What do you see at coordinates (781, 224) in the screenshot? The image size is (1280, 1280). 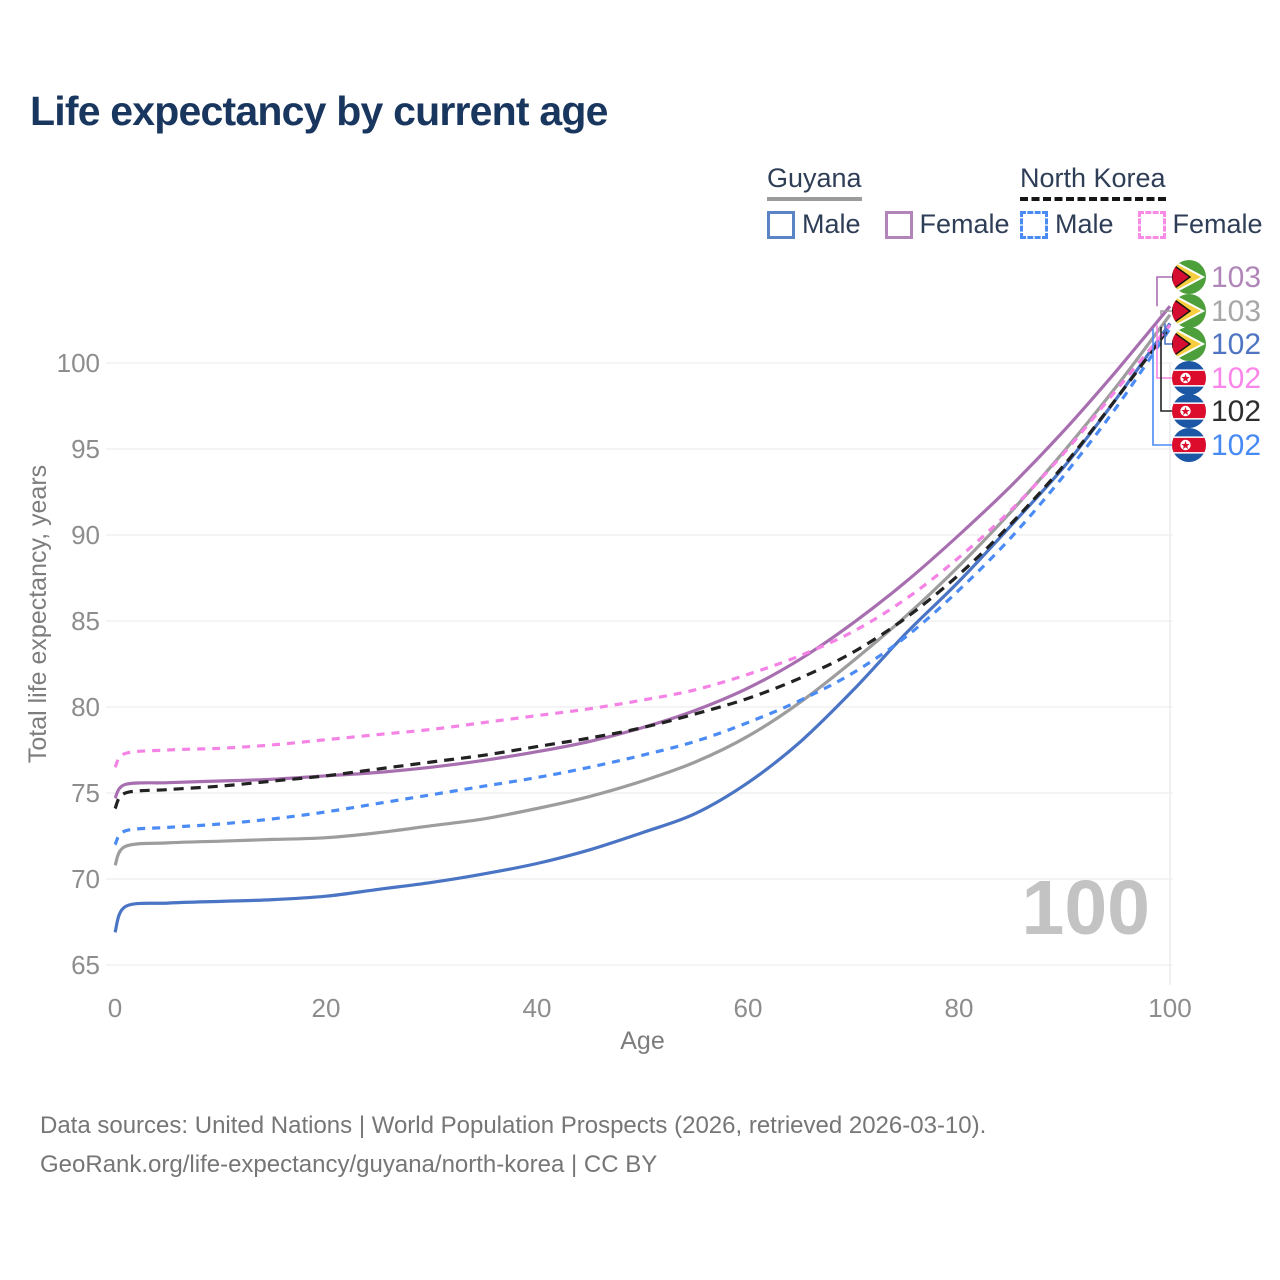 I see `guyana-male-swatch-icon` at bounding box center [781, 224].